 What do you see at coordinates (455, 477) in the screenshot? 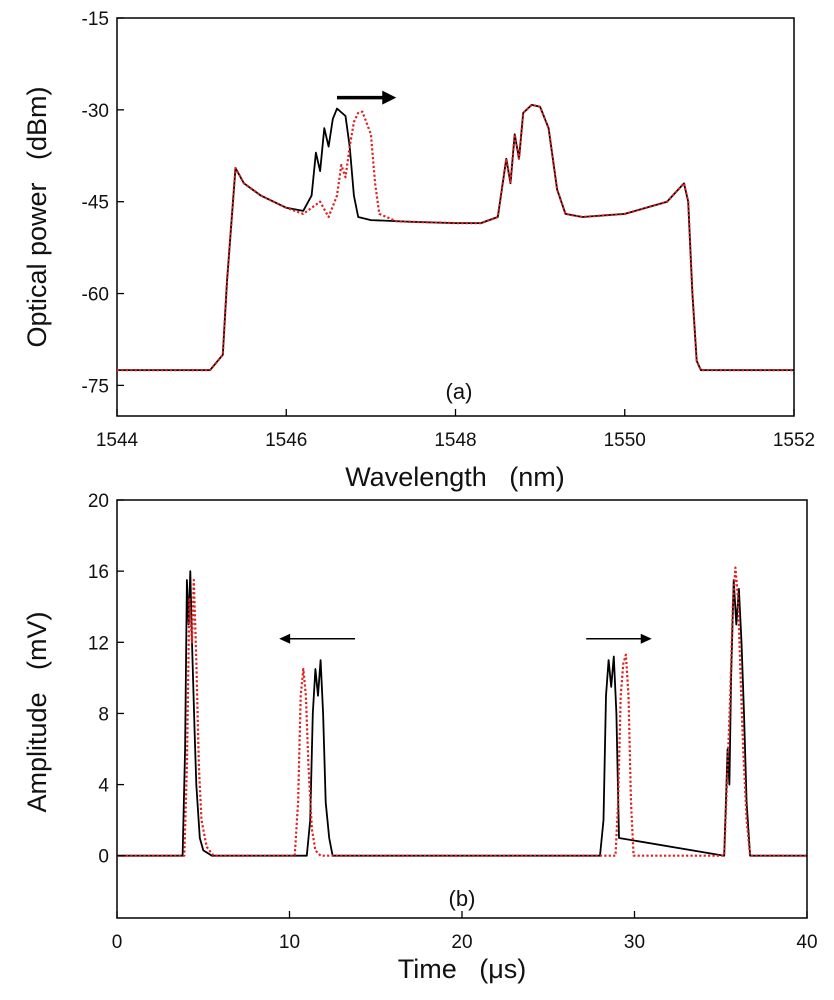
I see `x-axis-label-a: Wavelength (nm)` at bounding box center [455, 477].